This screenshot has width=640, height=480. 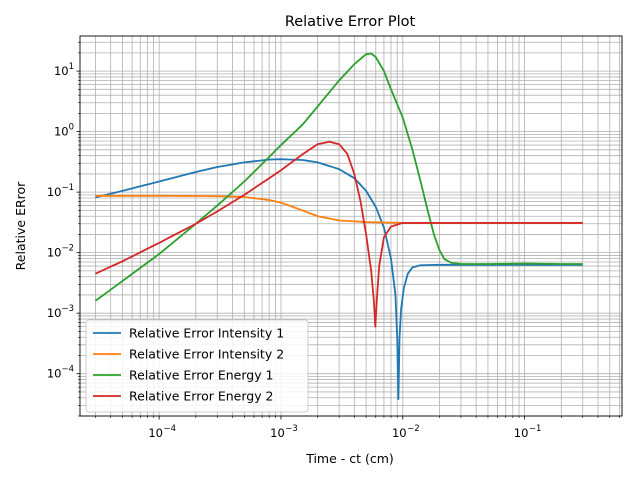 I want to click on legend-box, so click(x=197, y=366).